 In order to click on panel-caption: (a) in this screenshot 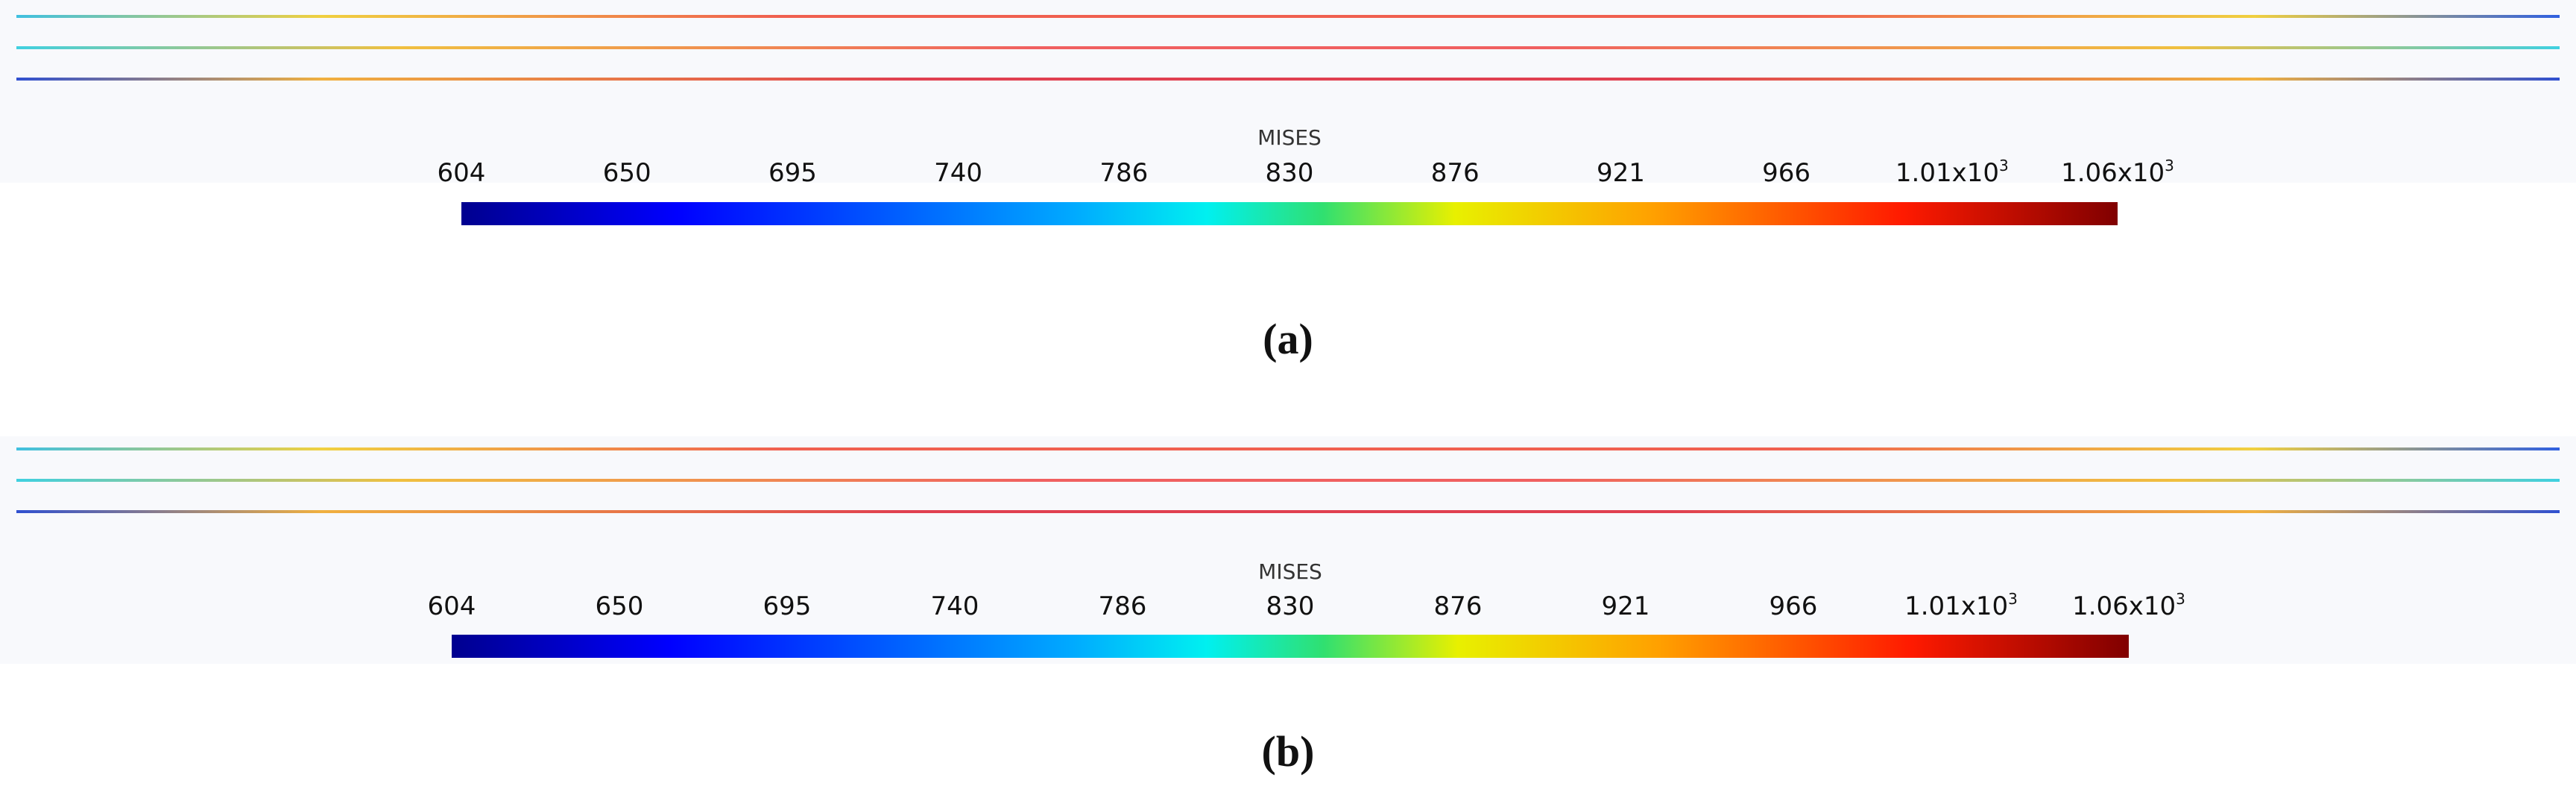, I will do `click(1288, 339)`.